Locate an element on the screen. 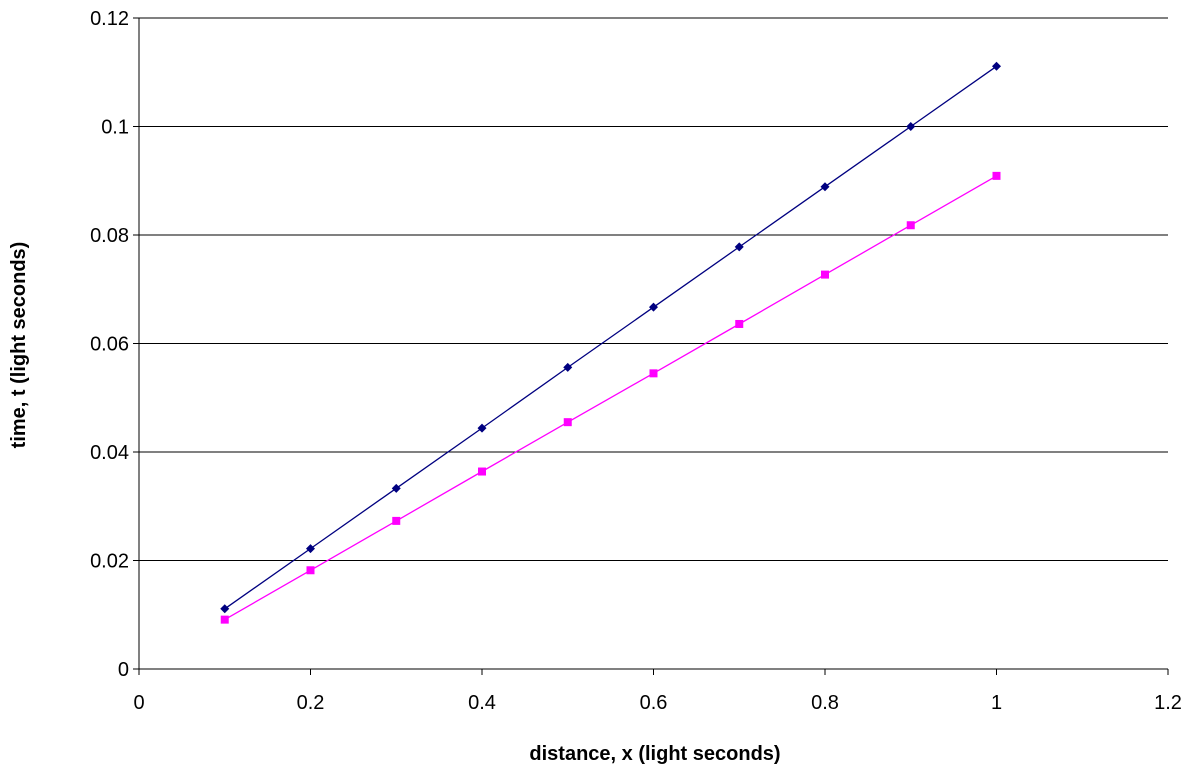  y-tick-label: 0.12 is located at coordinates (109, 19).